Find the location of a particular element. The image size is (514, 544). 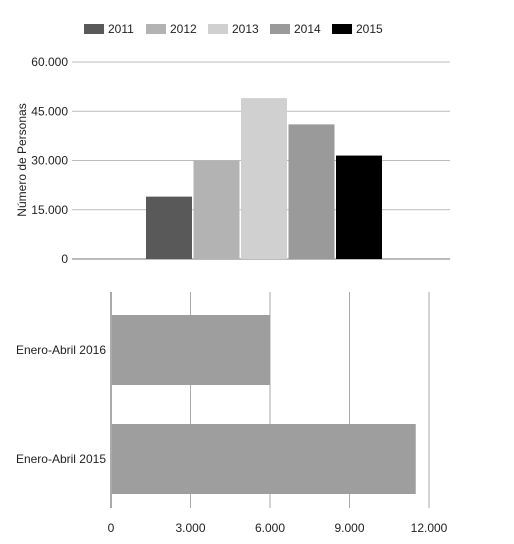

legend-label: 2014 is located at coordinates (307, 29).